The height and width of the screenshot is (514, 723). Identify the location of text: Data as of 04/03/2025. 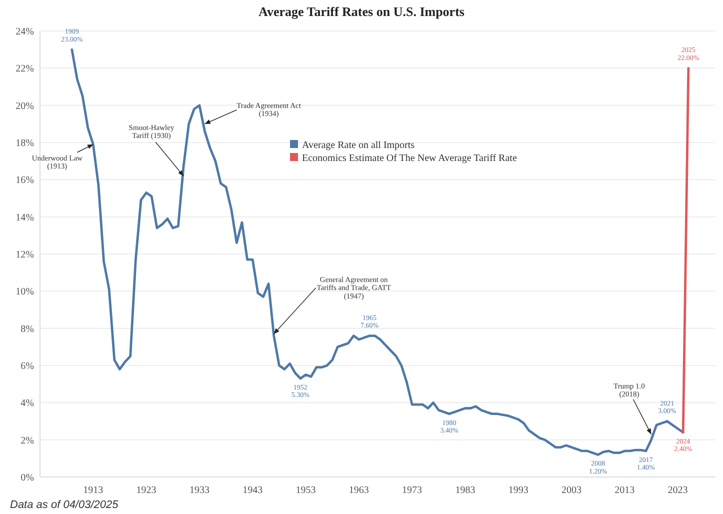
(65, 505).